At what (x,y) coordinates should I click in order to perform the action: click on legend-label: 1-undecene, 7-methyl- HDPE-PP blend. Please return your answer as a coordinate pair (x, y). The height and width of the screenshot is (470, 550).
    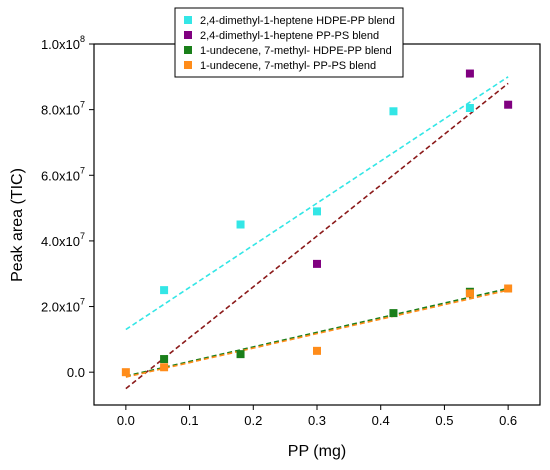
    Looking at the image, I should click on (296, 51).